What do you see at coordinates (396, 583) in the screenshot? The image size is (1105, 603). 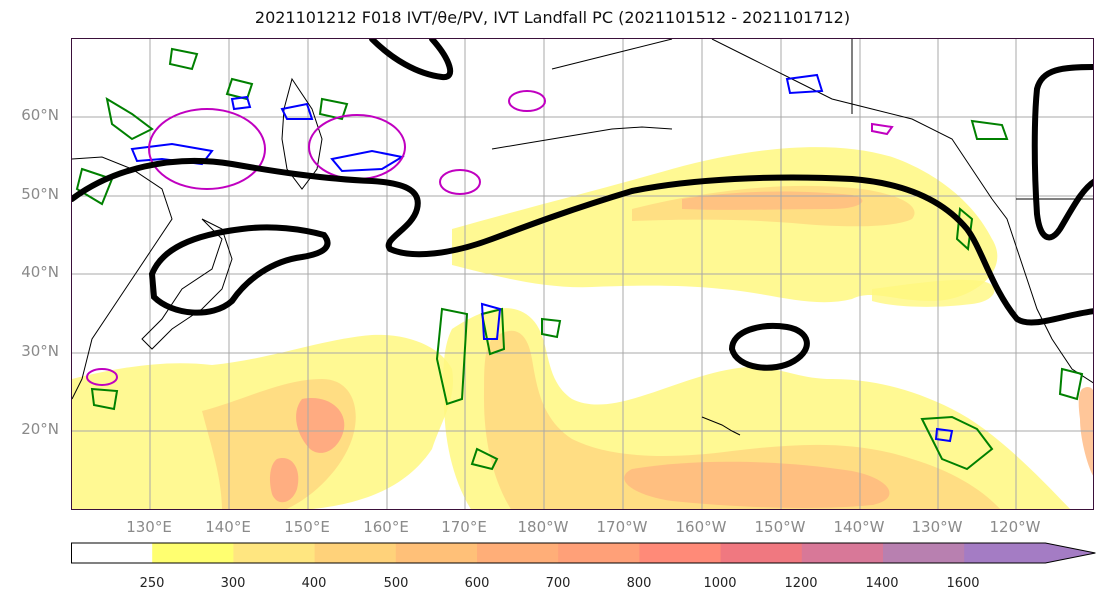 I see `colorbar-tick: 500` at bounding box center [396, 583].